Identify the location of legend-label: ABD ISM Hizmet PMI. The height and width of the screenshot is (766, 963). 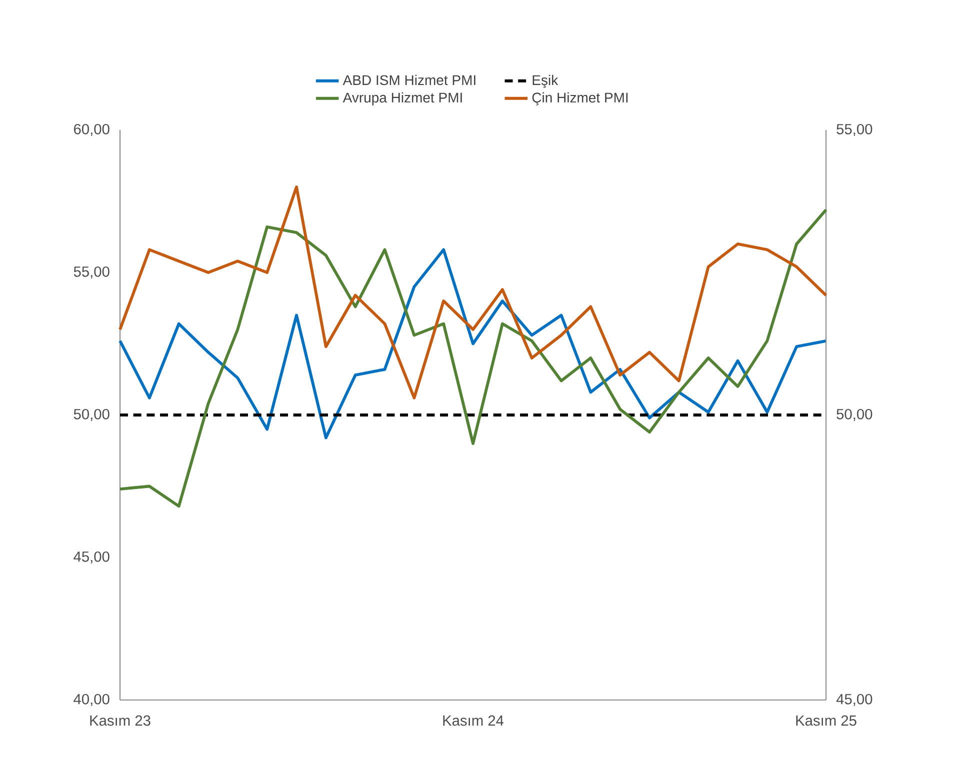
(409, 80).